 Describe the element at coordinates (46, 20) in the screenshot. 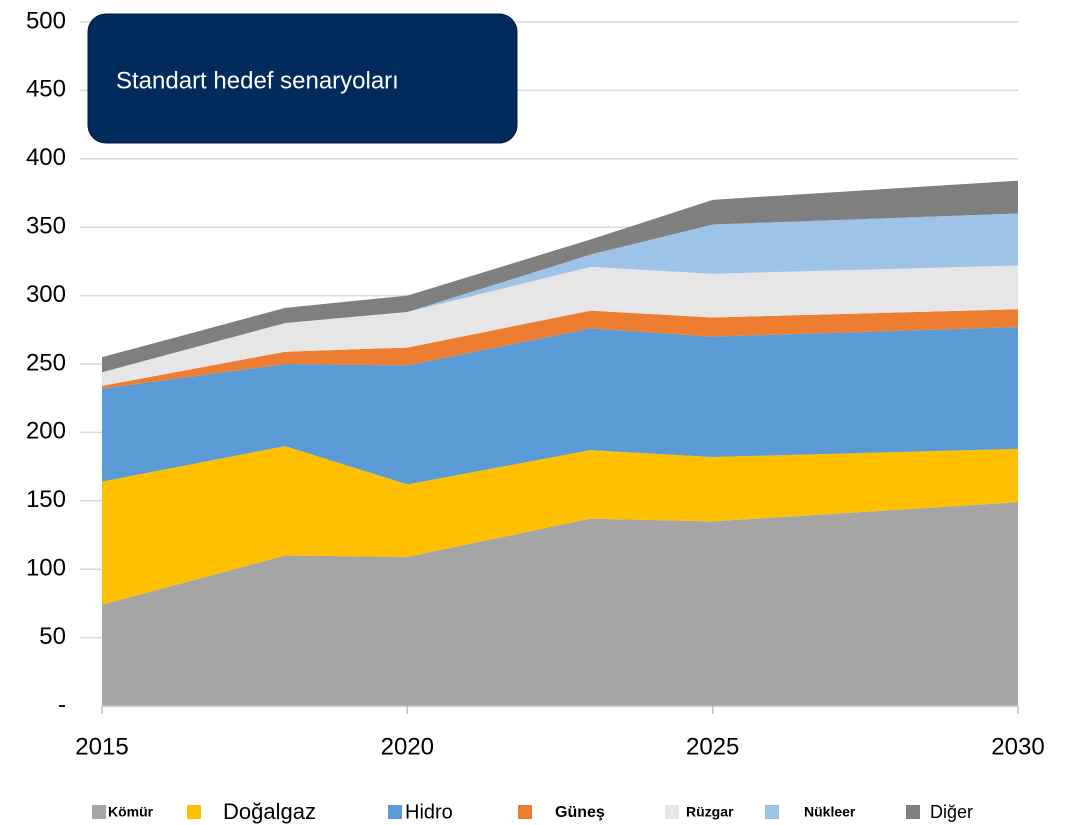

I see `y-tick-label: 500` at that location.